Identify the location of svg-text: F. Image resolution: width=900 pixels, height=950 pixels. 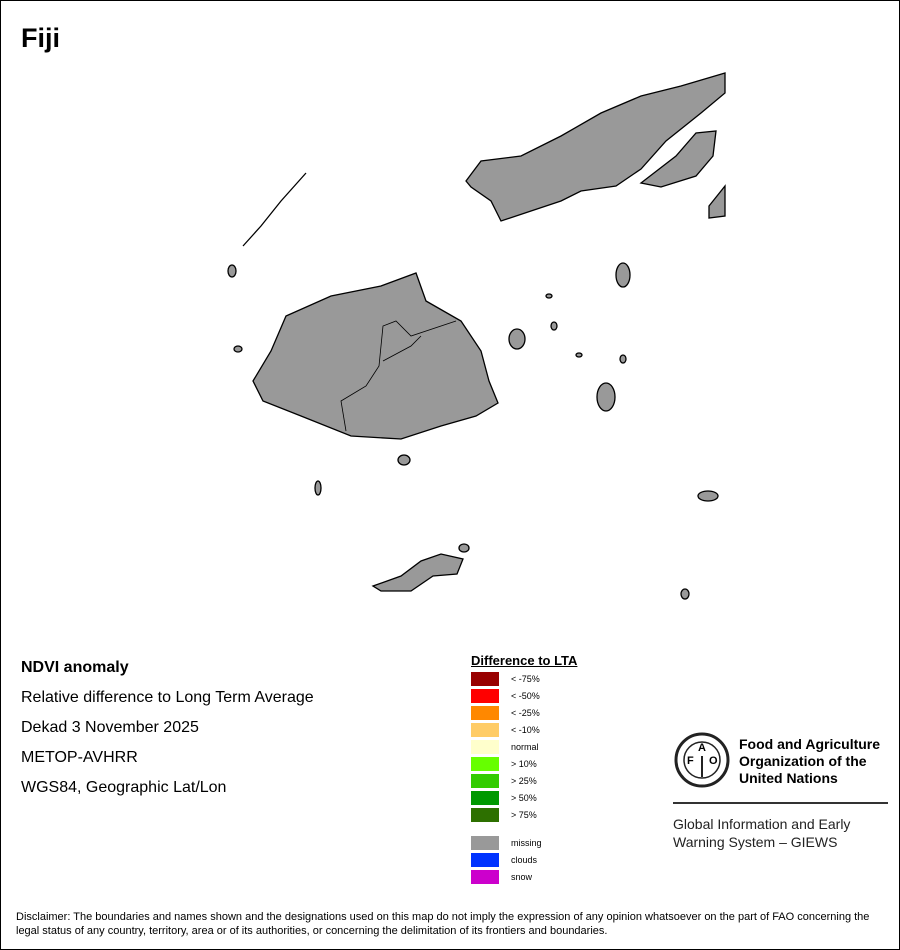
(690, 761).